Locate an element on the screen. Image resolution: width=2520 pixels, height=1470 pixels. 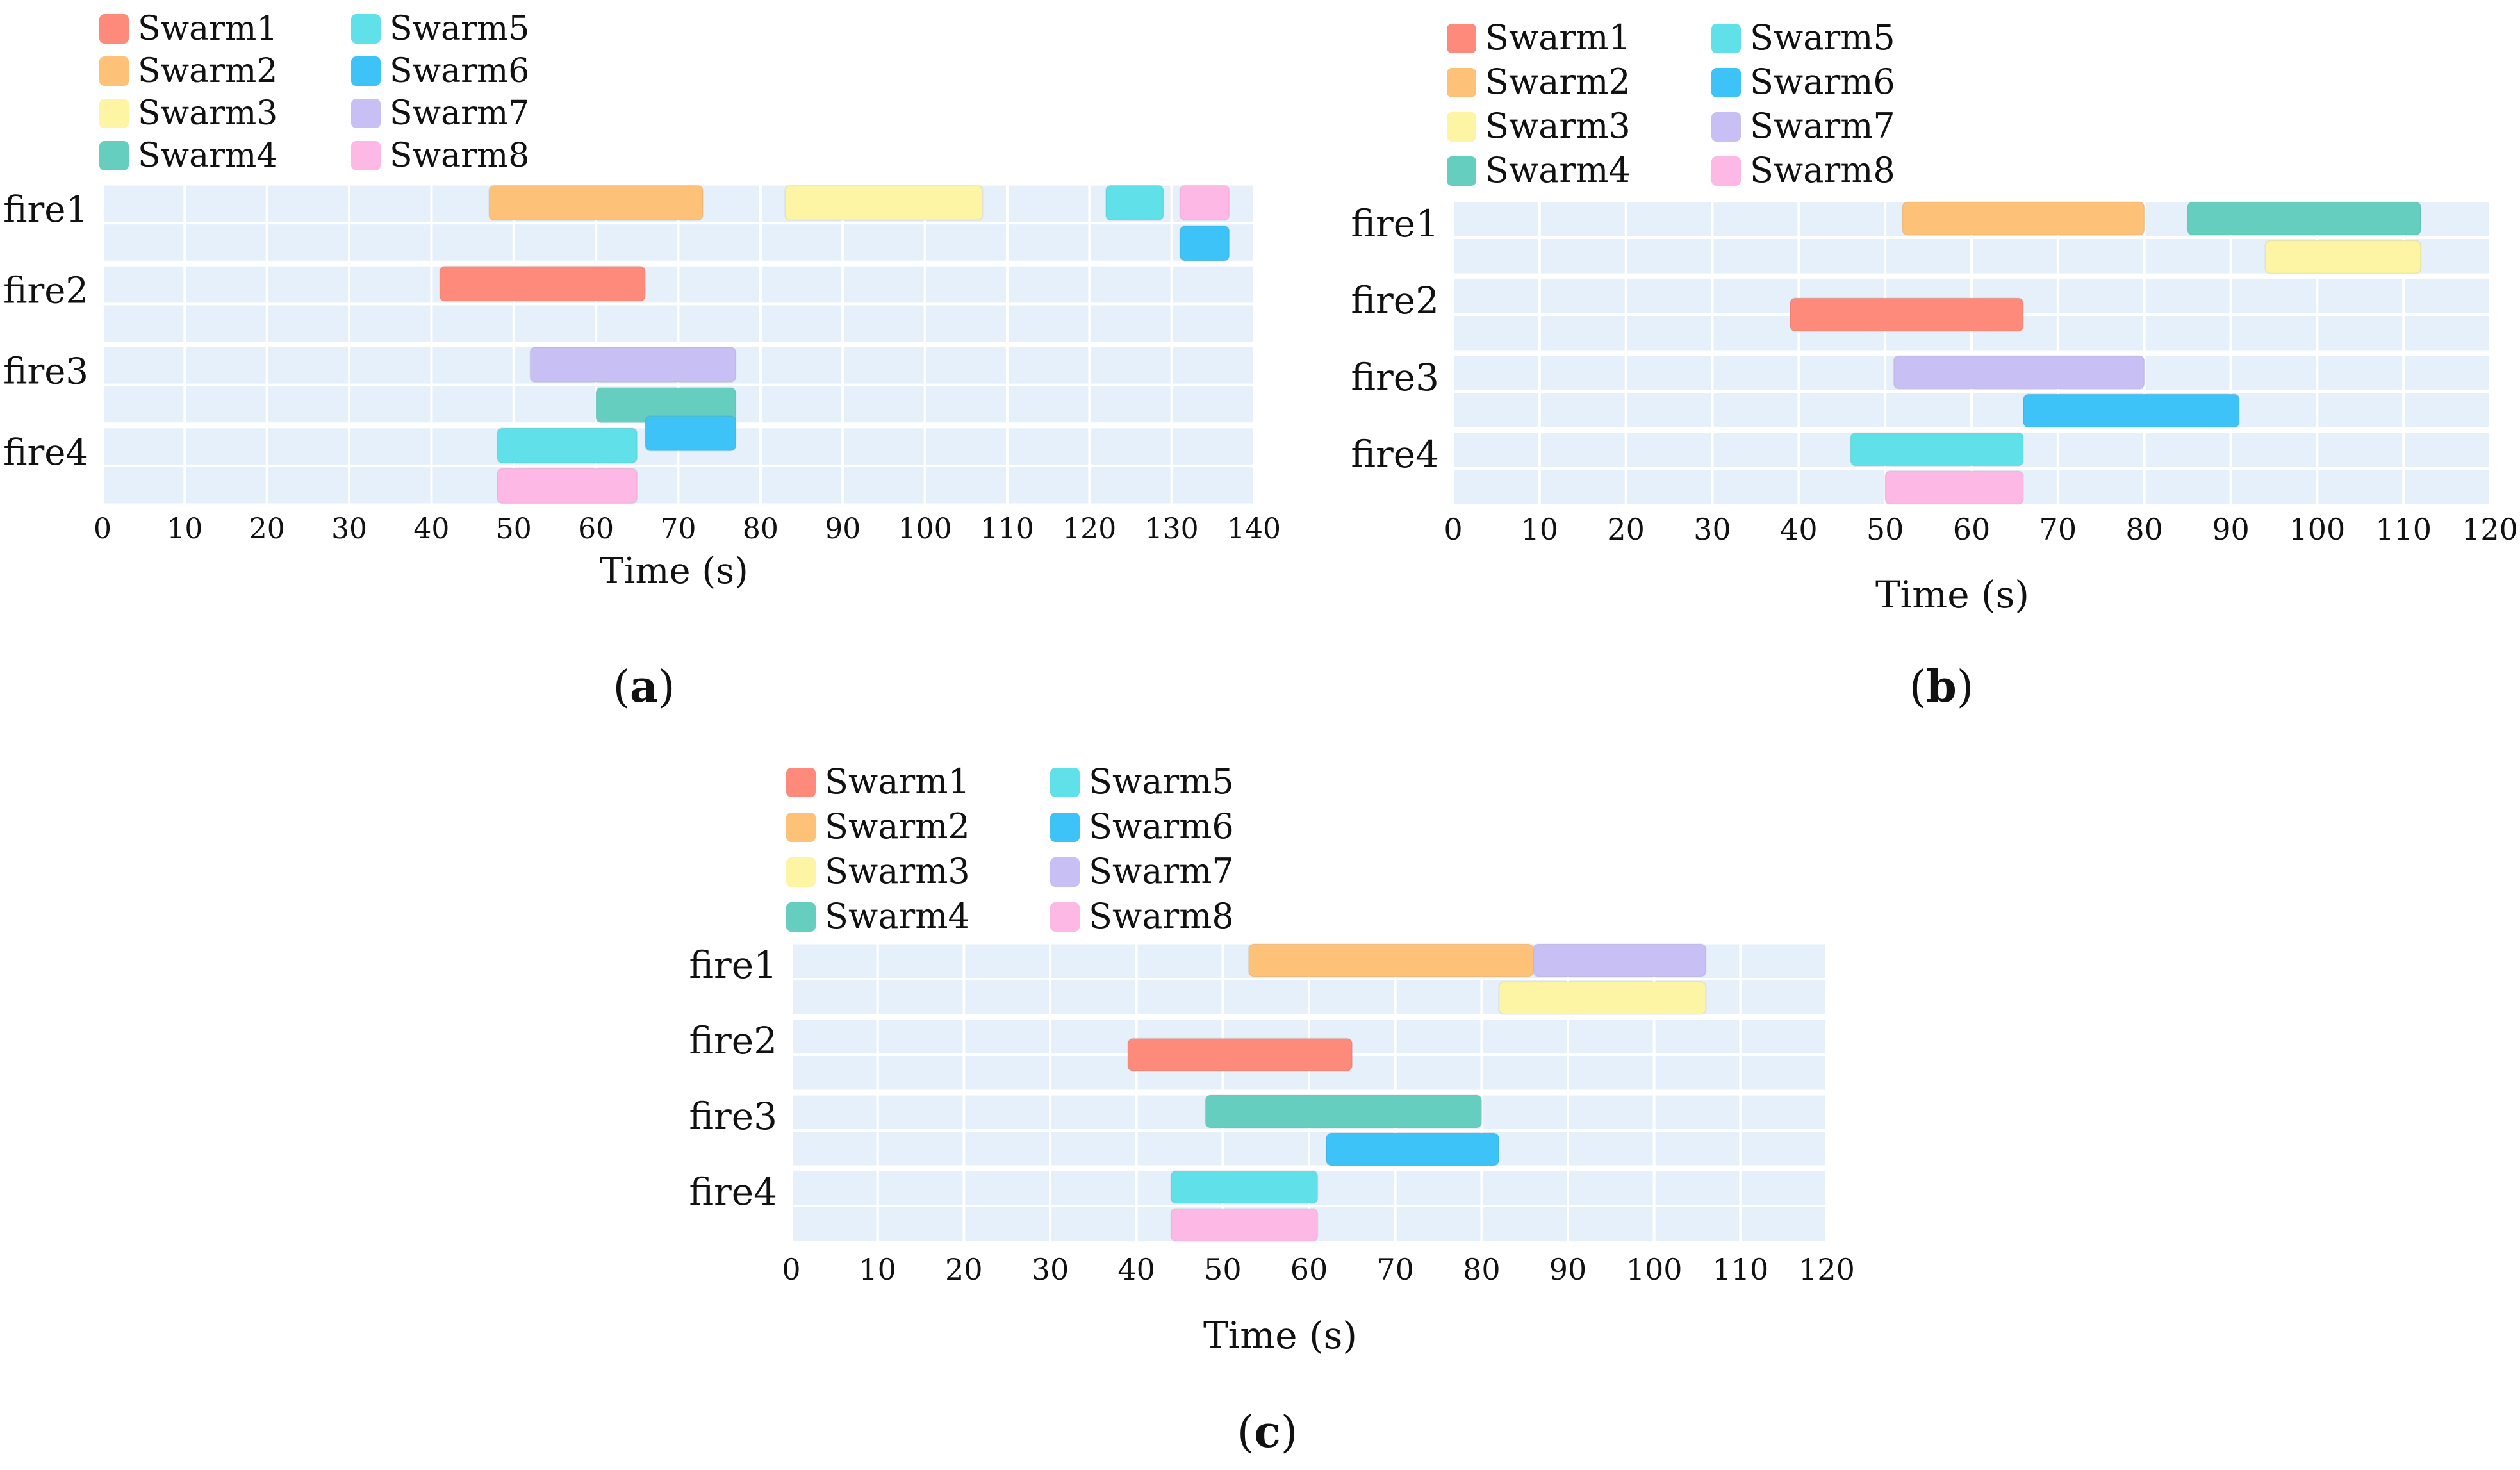
legend-label-swarm2: Swarm2 is located at coordinates (1558, 82).